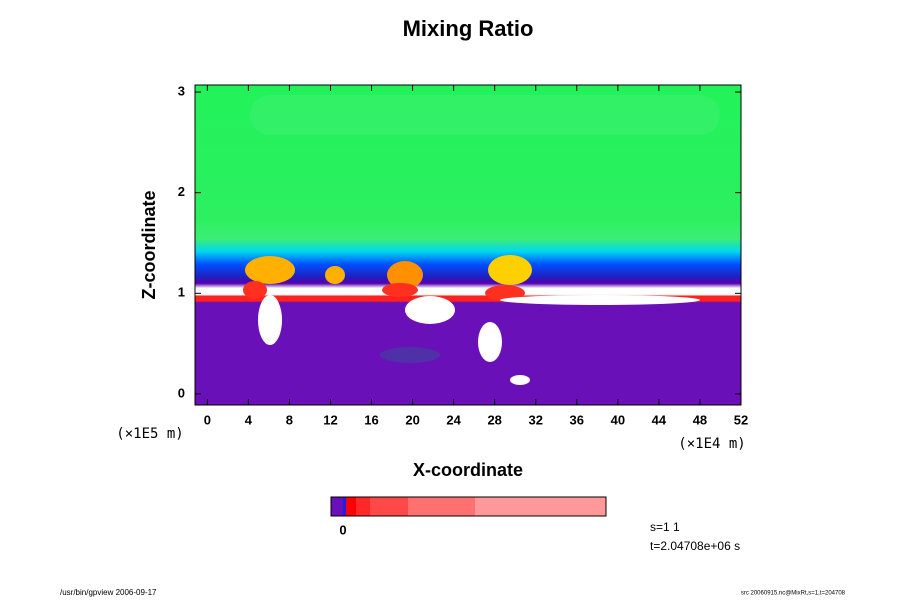 This screenshot has height=600, width=900. I want to click on colorbar-label: 0, so click(342, 529).